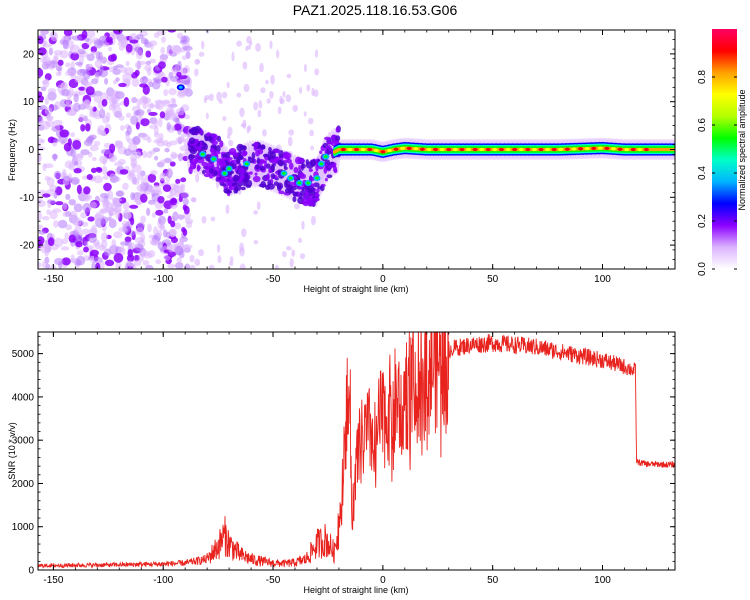 The image size is (750, 600). Describe the element at coordinates (724, 149) in the screenshot. I see `colorbar` at that location.